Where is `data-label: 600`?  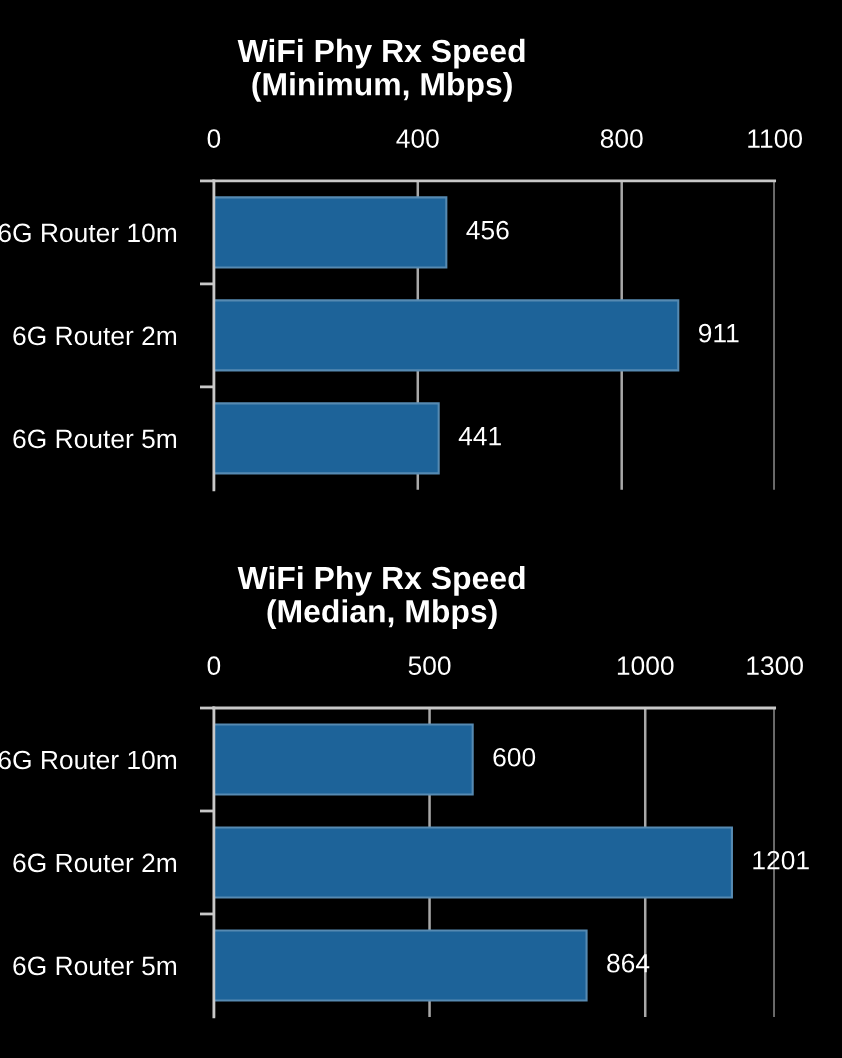 data-label: 600 is located at coordinates (514, 757).